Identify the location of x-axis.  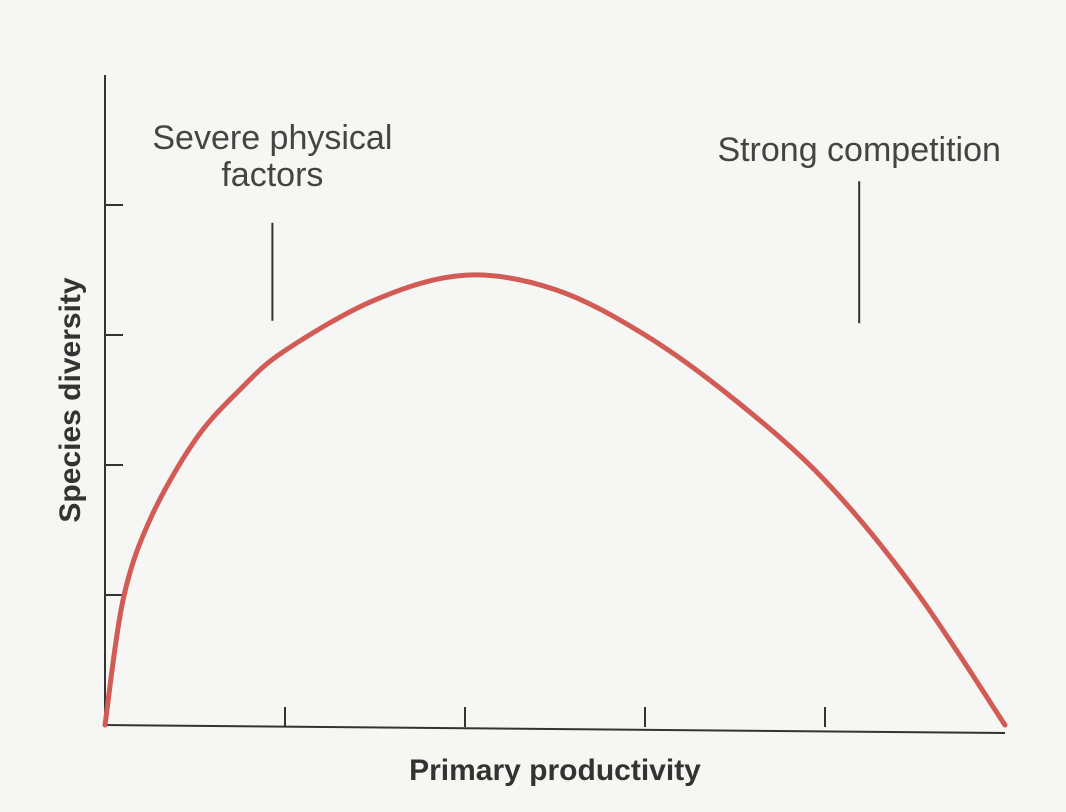
(555, 729).